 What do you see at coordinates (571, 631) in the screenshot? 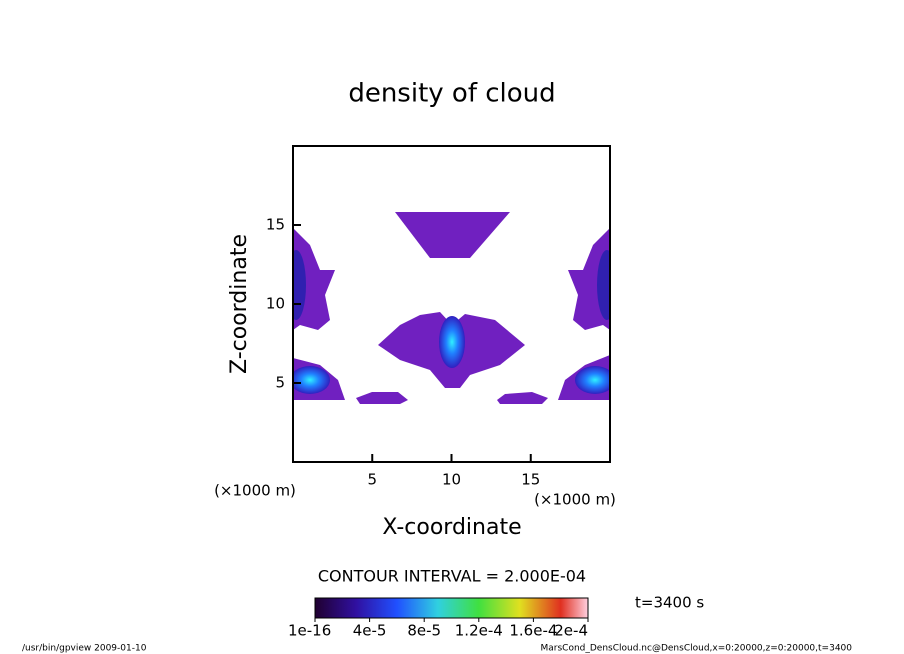
I see `colorbar-tick-label: 2e-4` at bounding box center [571, 631].